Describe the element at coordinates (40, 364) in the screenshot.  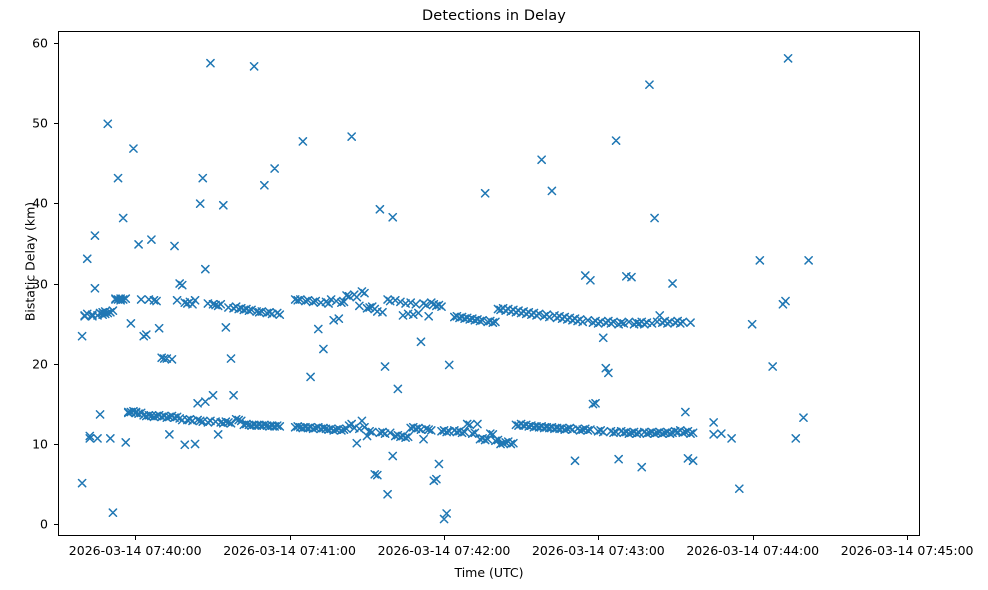
I see `y-tick-label: 20` at that location.